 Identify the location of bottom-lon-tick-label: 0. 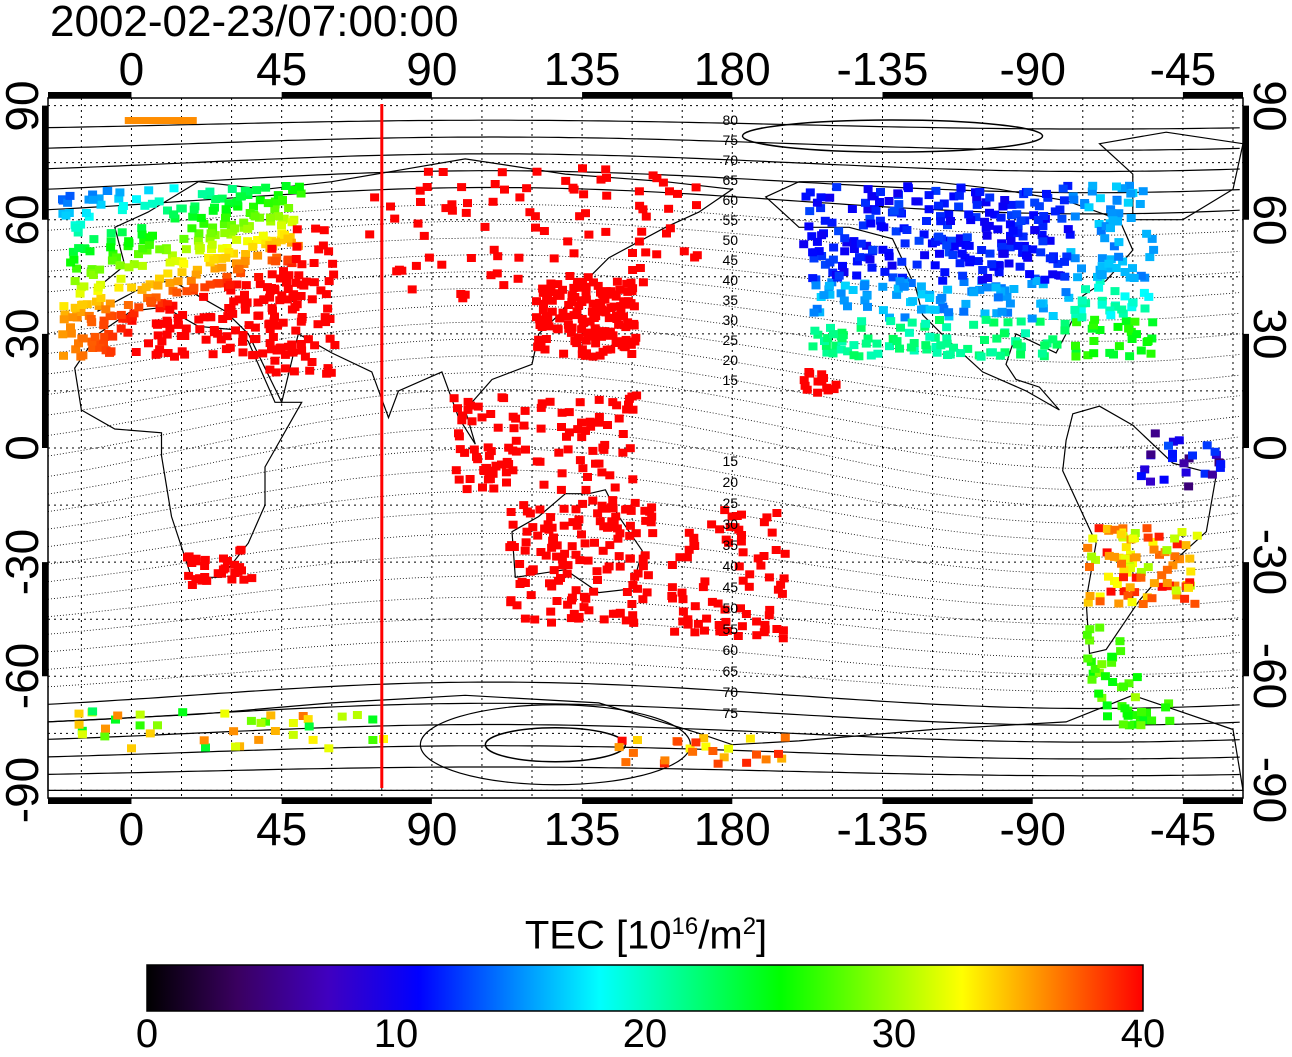
(131, 829).